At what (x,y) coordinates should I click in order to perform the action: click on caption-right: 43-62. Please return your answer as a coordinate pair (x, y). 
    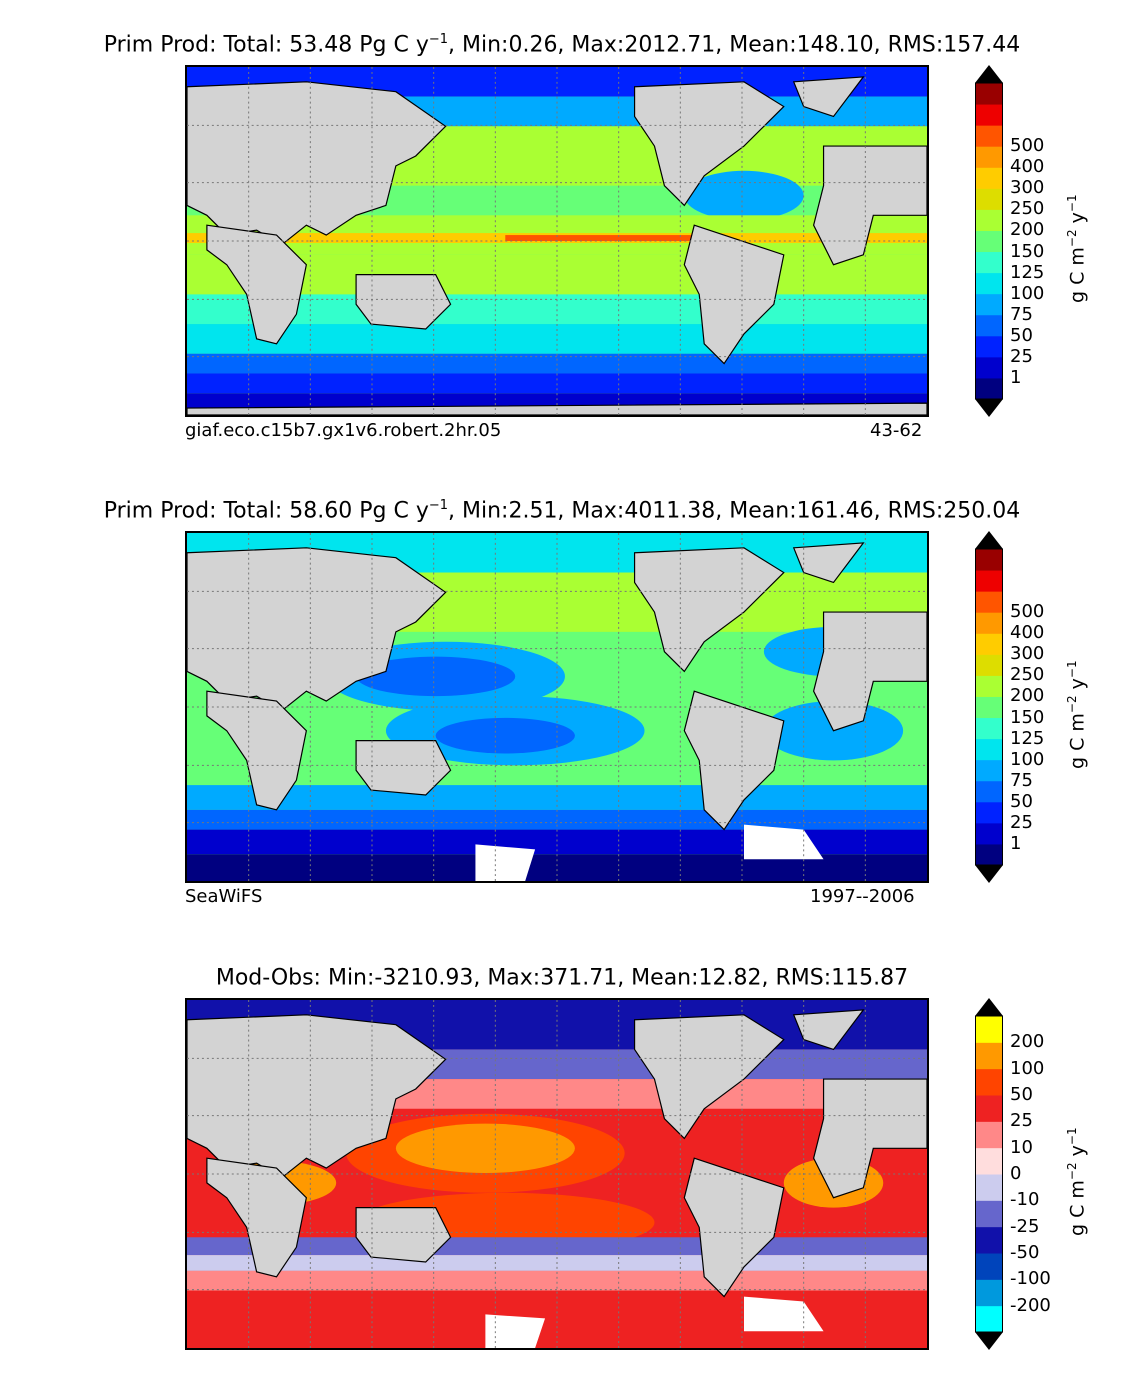
    Looking at the image, I should click on (896, 430).